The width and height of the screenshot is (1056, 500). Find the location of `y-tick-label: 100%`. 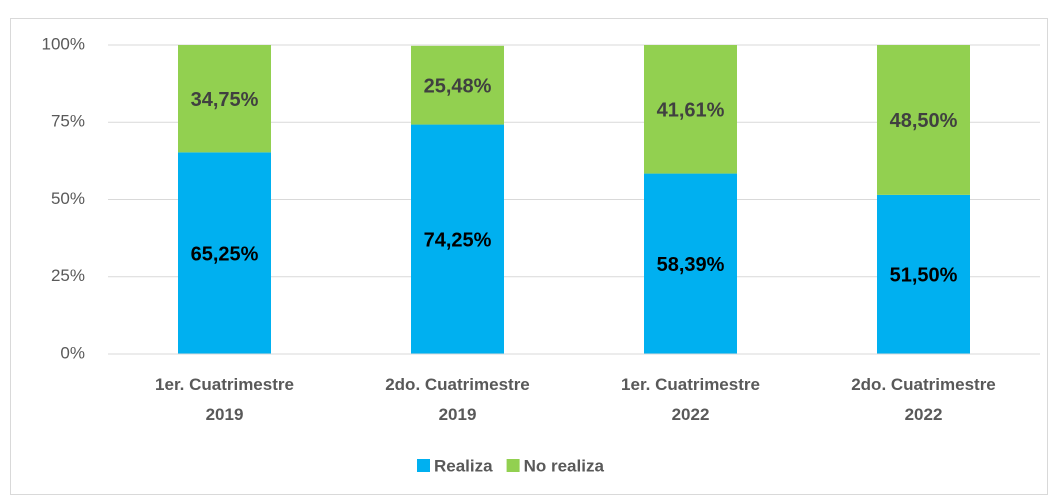

y-tick-label: 100% is located at coordinates (63, 43).